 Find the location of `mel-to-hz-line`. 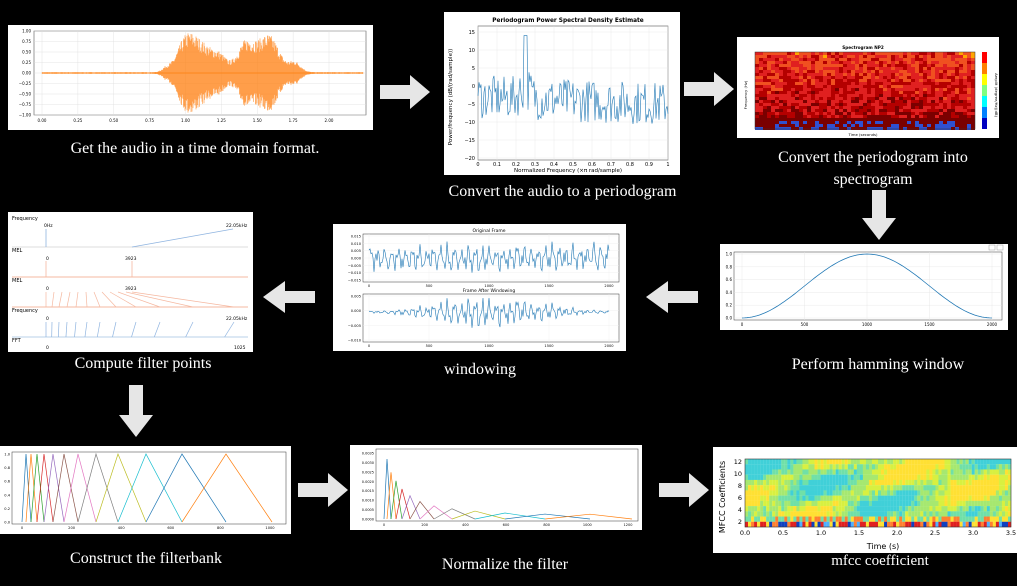

mel-to-hz-line is located at coordinates (68, 299).